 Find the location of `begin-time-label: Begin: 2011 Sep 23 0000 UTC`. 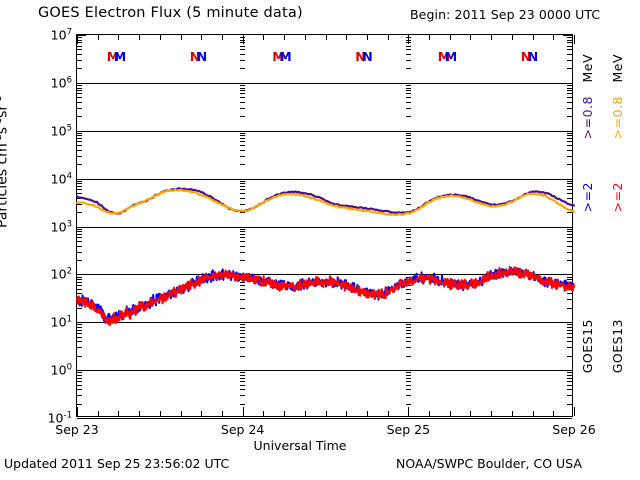

begin-time-label: Begin: 2011 Sep 23 0000 UTC is located at coordinates (505, 14).